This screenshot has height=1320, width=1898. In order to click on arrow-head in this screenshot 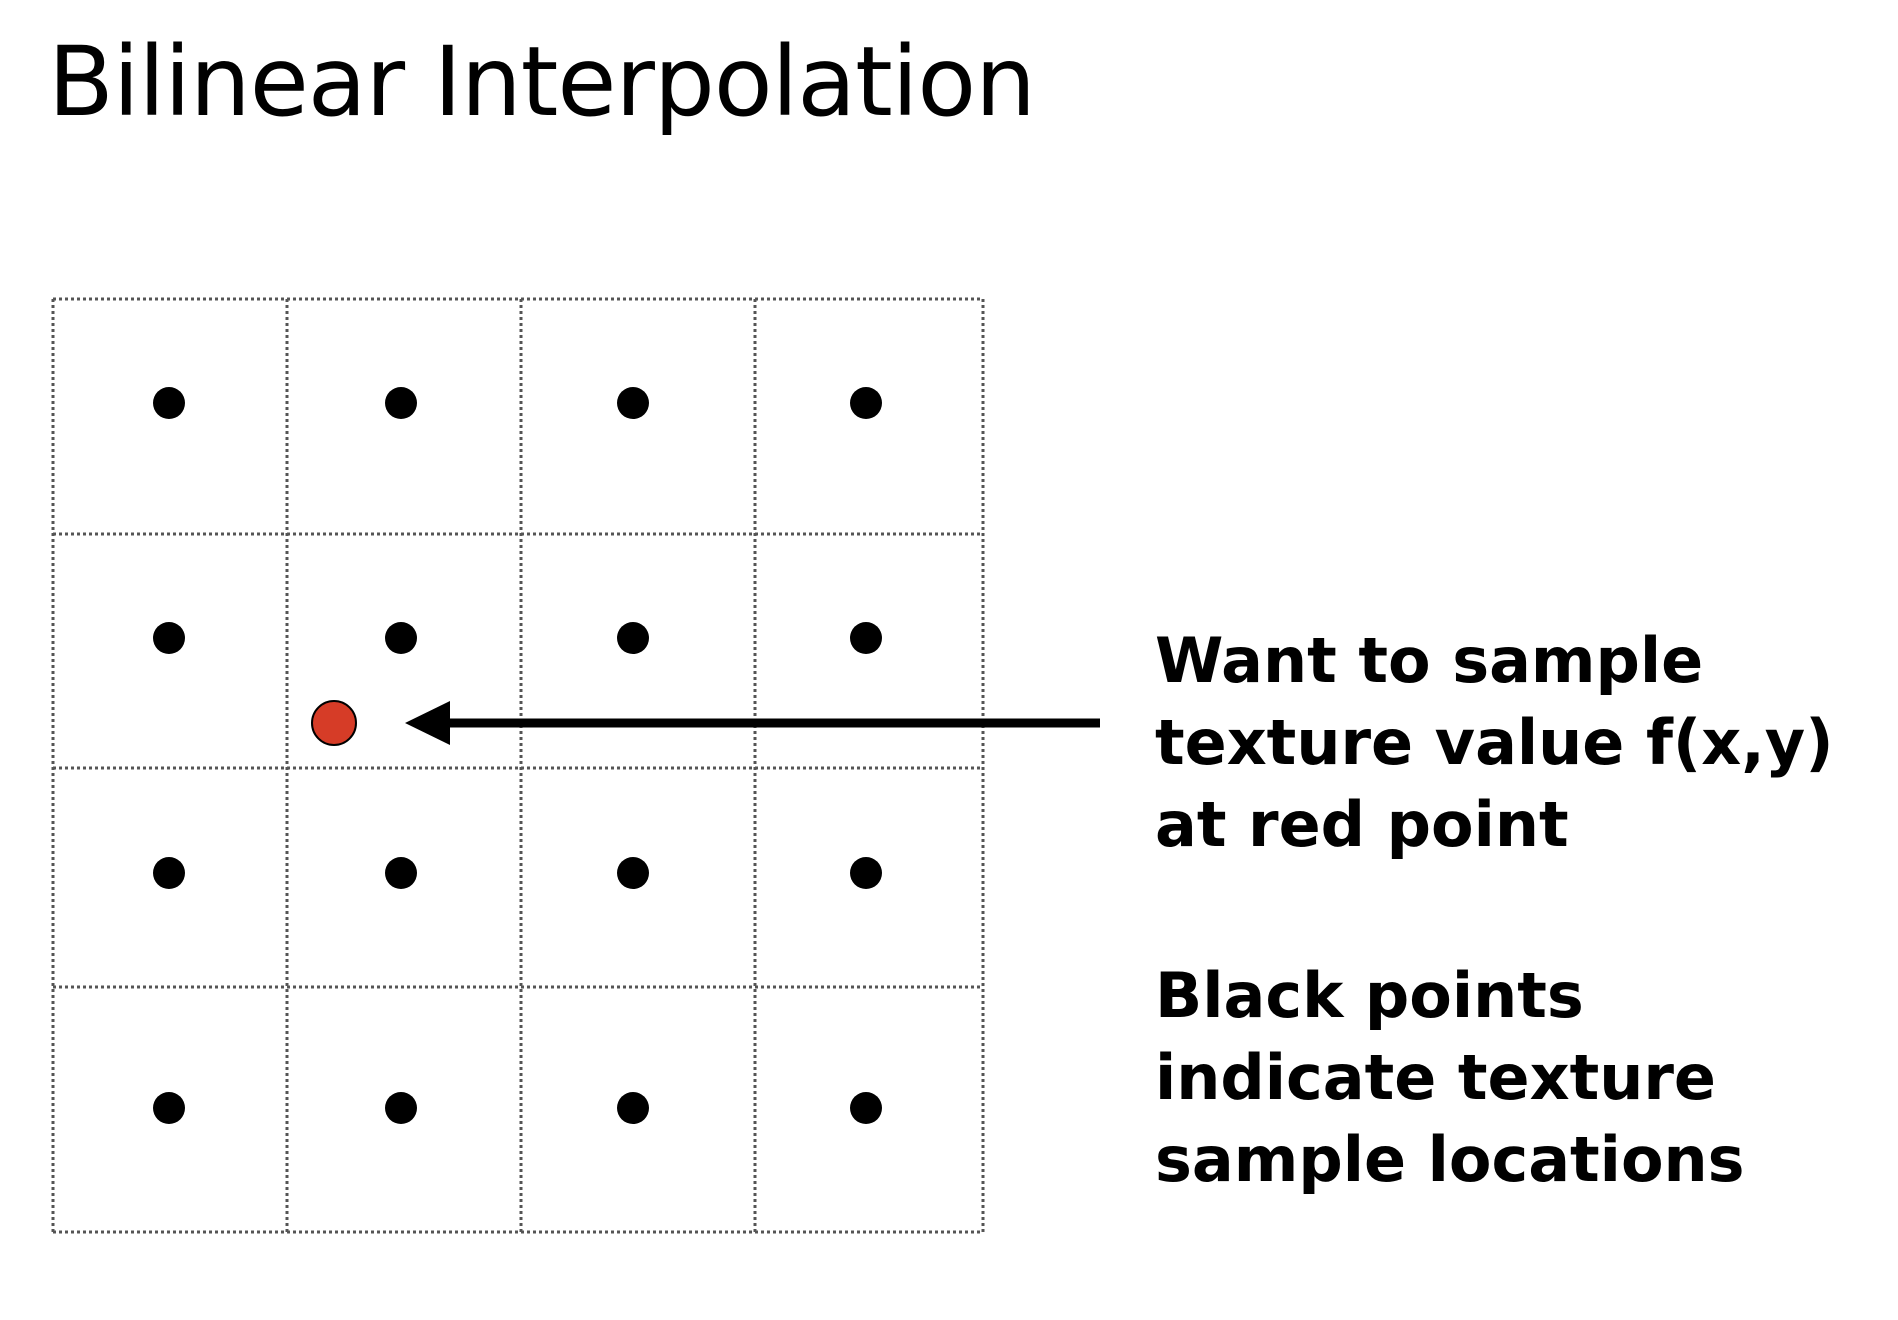, I will do `click(427, 723)`.